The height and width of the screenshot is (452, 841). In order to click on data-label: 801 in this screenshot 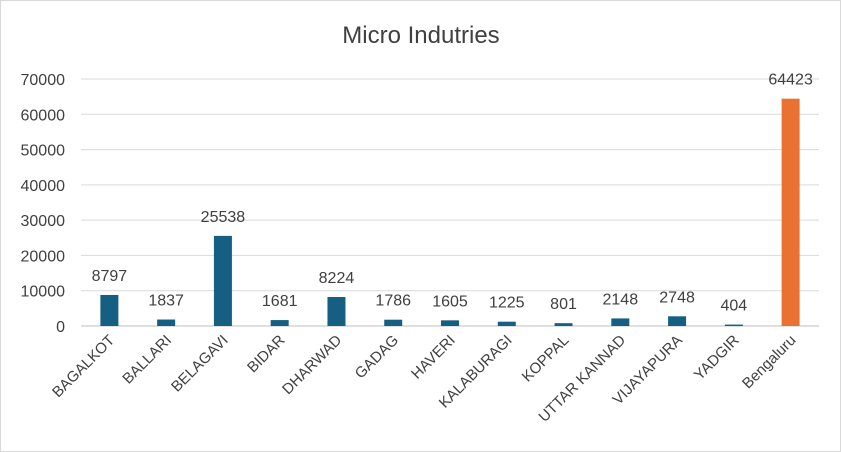, I will do `click(563, 304)`.